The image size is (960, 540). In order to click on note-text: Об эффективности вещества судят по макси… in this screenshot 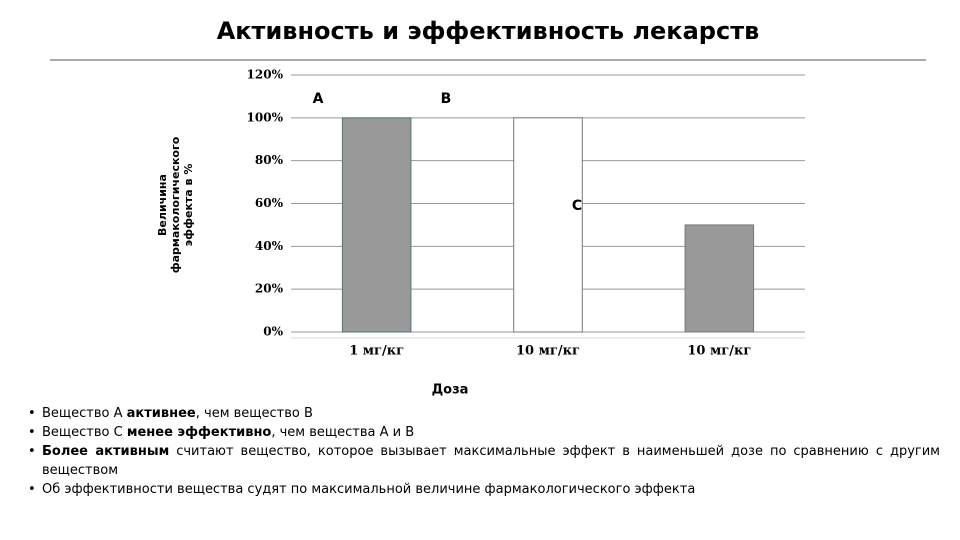, I will do `click(369, 489)`.